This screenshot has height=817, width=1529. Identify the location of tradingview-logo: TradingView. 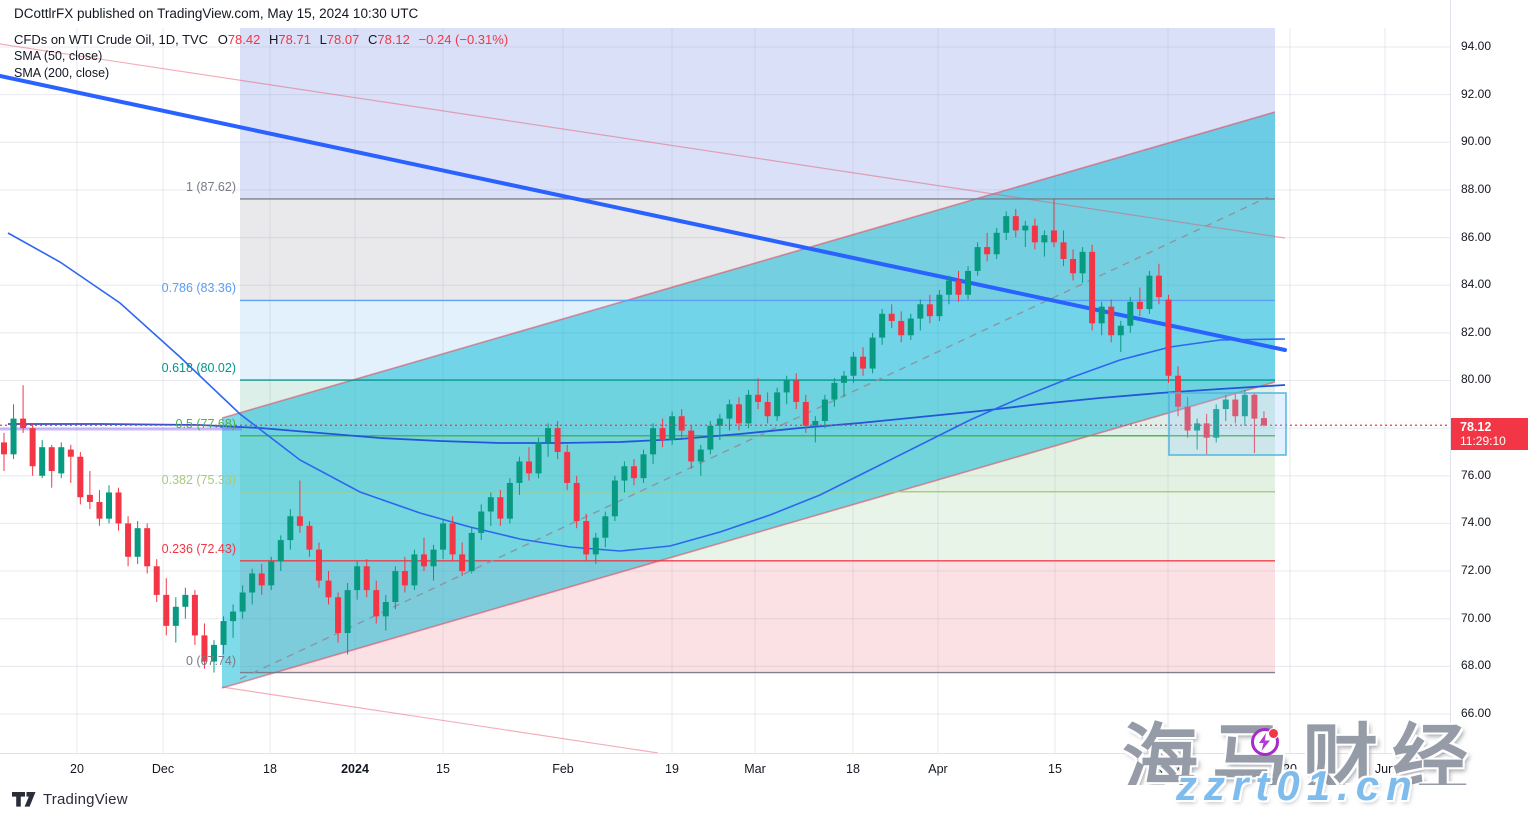
(70, 799).